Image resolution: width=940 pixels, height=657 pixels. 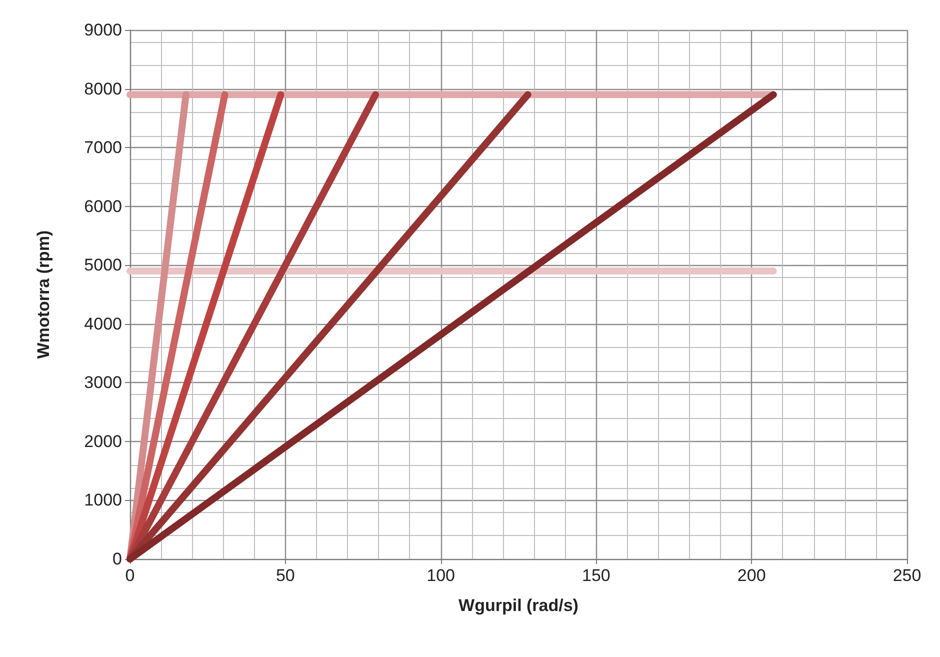 I want to click on x-axis-title: Wgurpil (rad/s), so click(x=518, y=605).